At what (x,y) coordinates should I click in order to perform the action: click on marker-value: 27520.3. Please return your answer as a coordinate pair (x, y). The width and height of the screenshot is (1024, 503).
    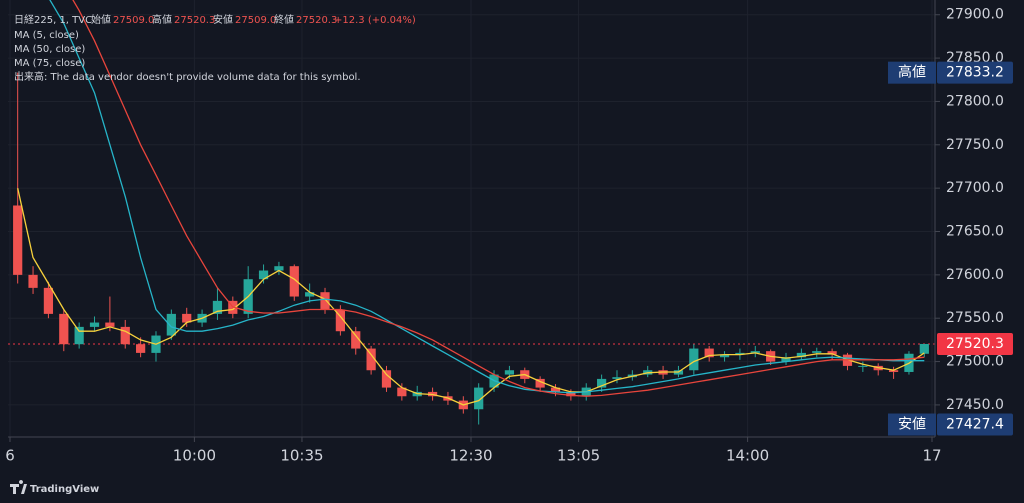
    Looking at the image, I should click on (975, 344).